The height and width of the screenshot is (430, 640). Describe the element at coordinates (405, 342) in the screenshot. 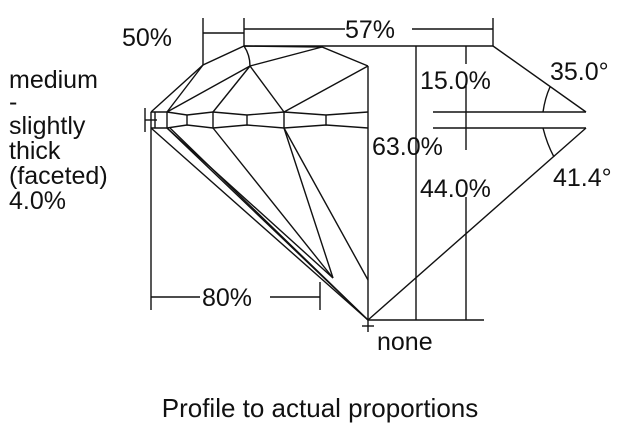

I see `culet-label: none` at that location.